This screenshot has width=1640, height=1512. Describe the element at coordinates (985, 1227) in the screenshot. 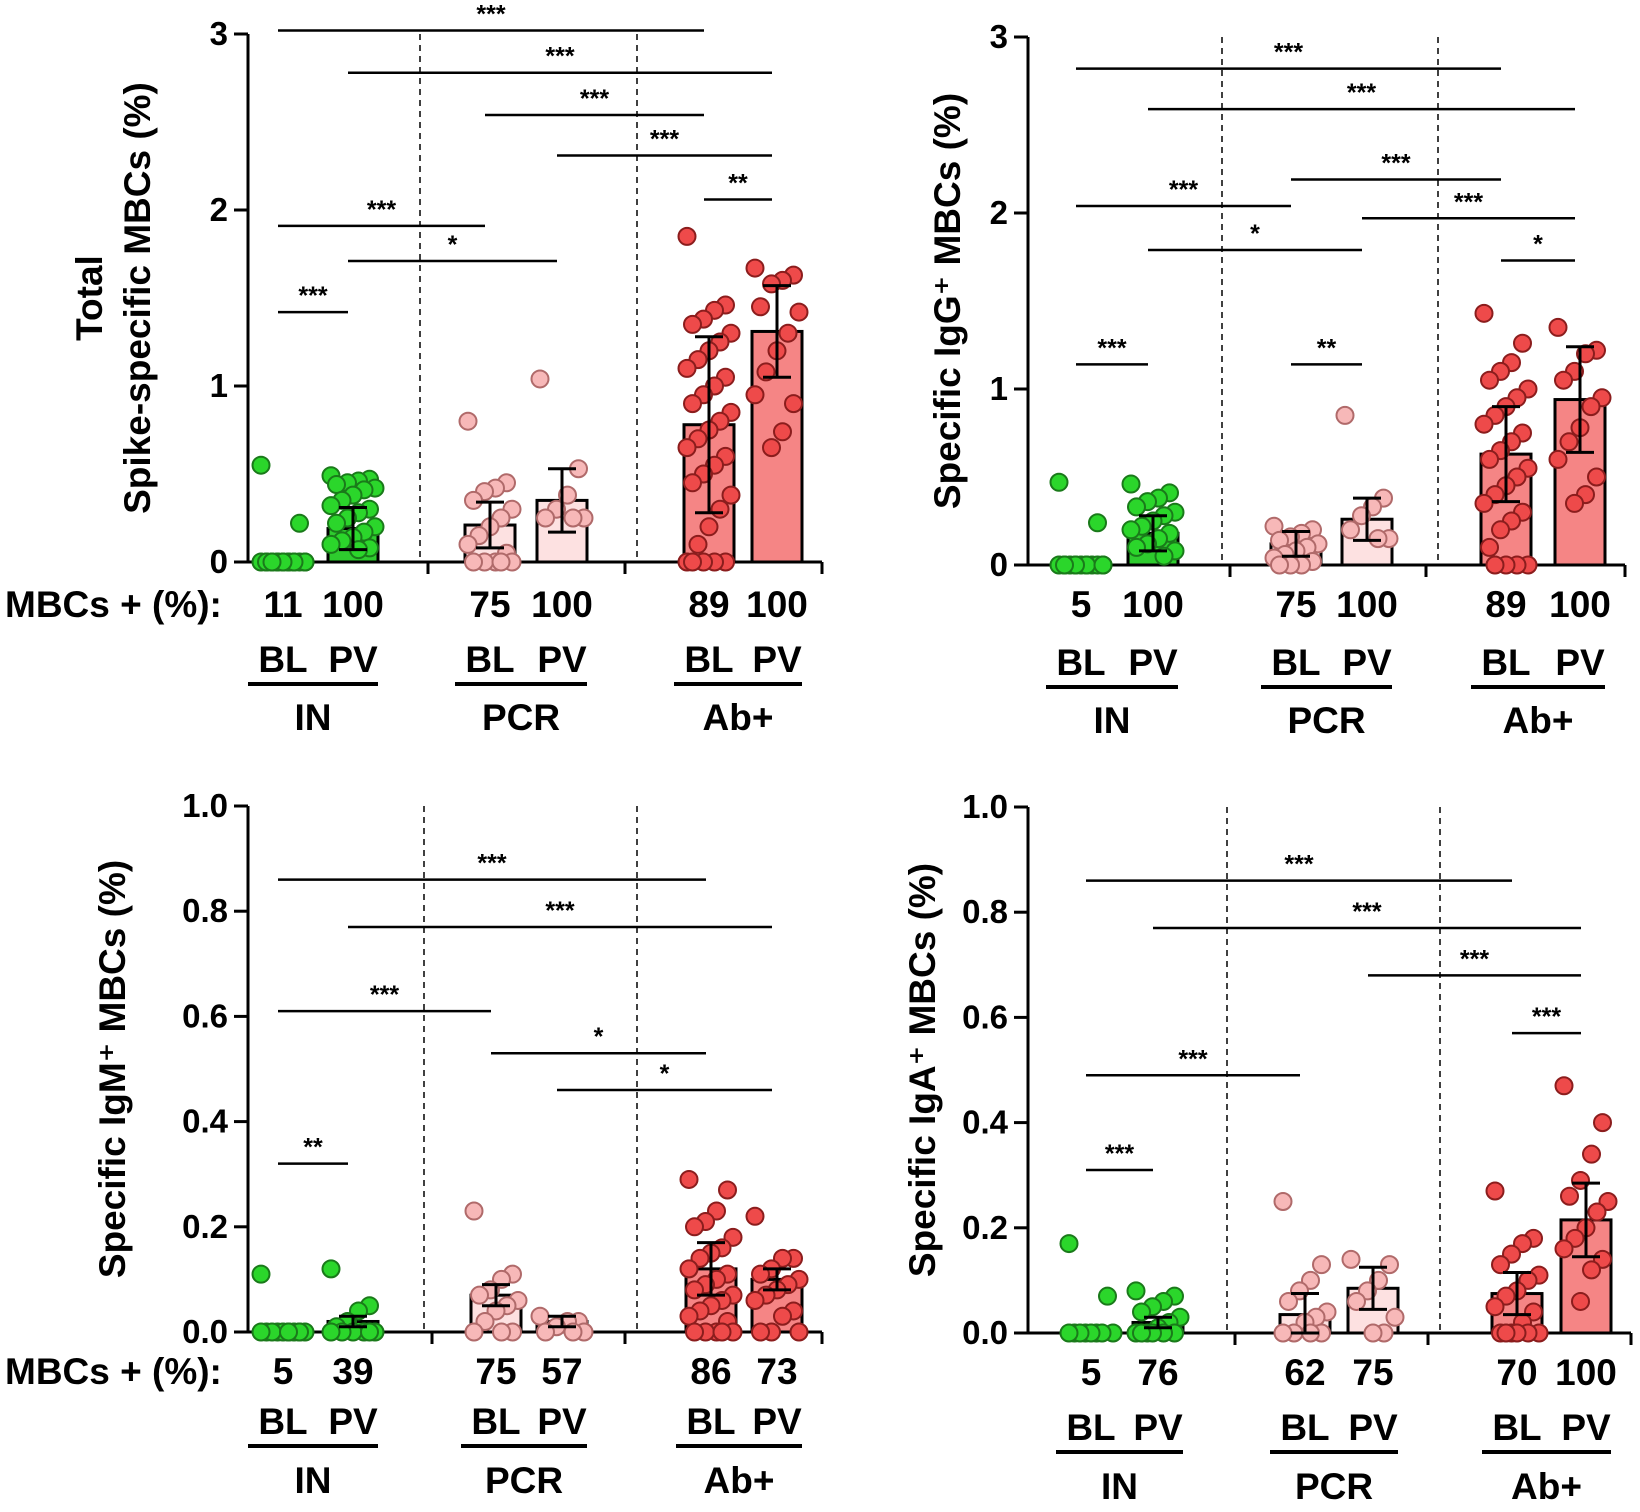

I see `y-tick-label: 0.2` at that location.